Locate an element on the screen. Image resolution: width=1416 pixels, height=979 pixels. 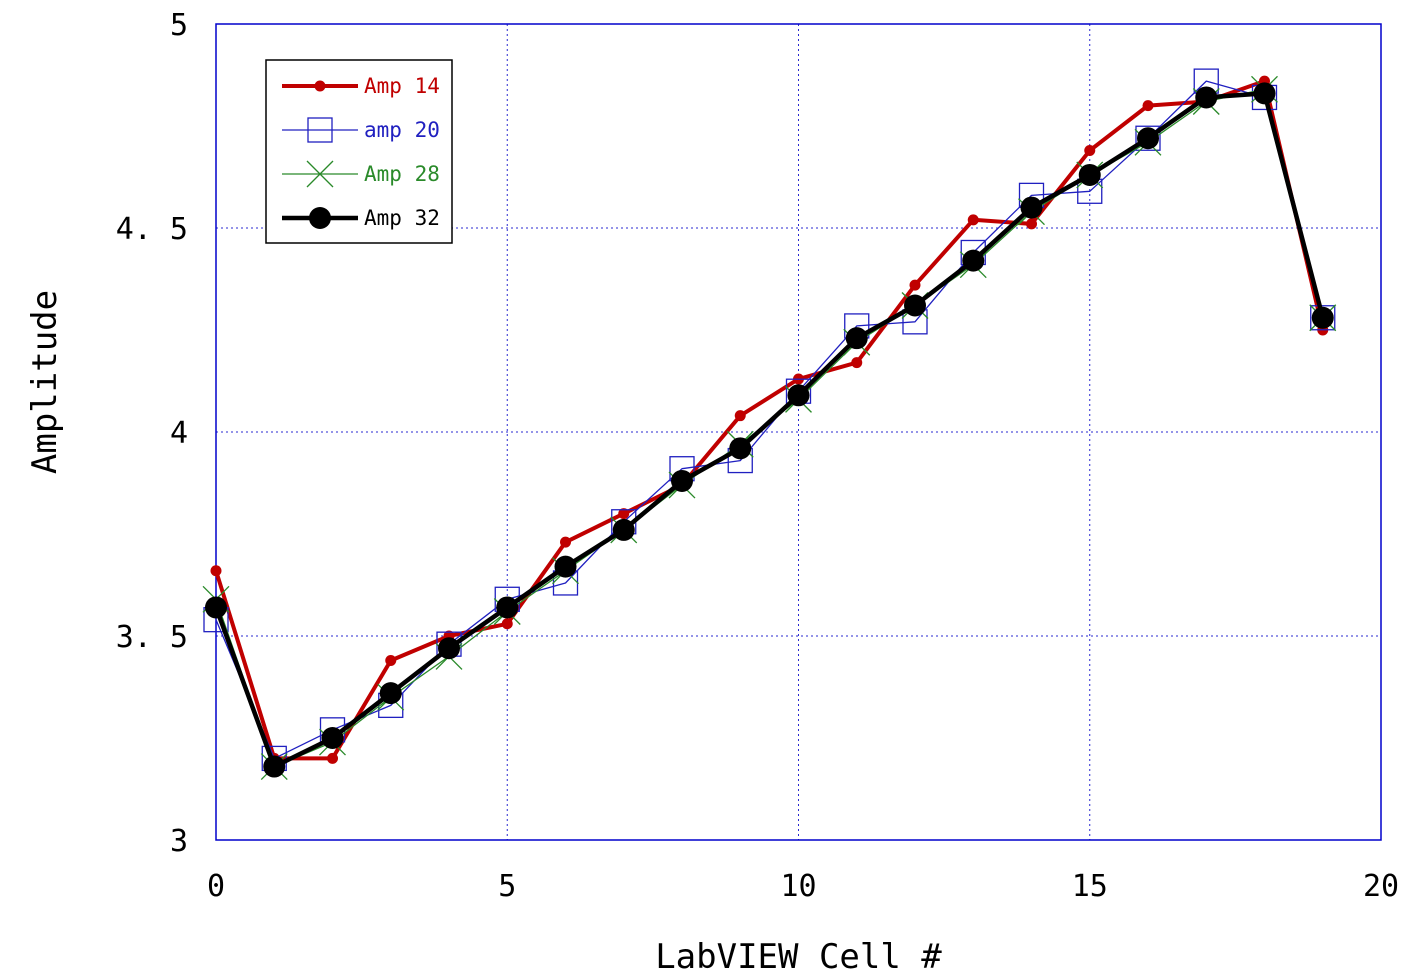
x-axis-title: LabVIEW Cell # is located at coordinates (798, 957).